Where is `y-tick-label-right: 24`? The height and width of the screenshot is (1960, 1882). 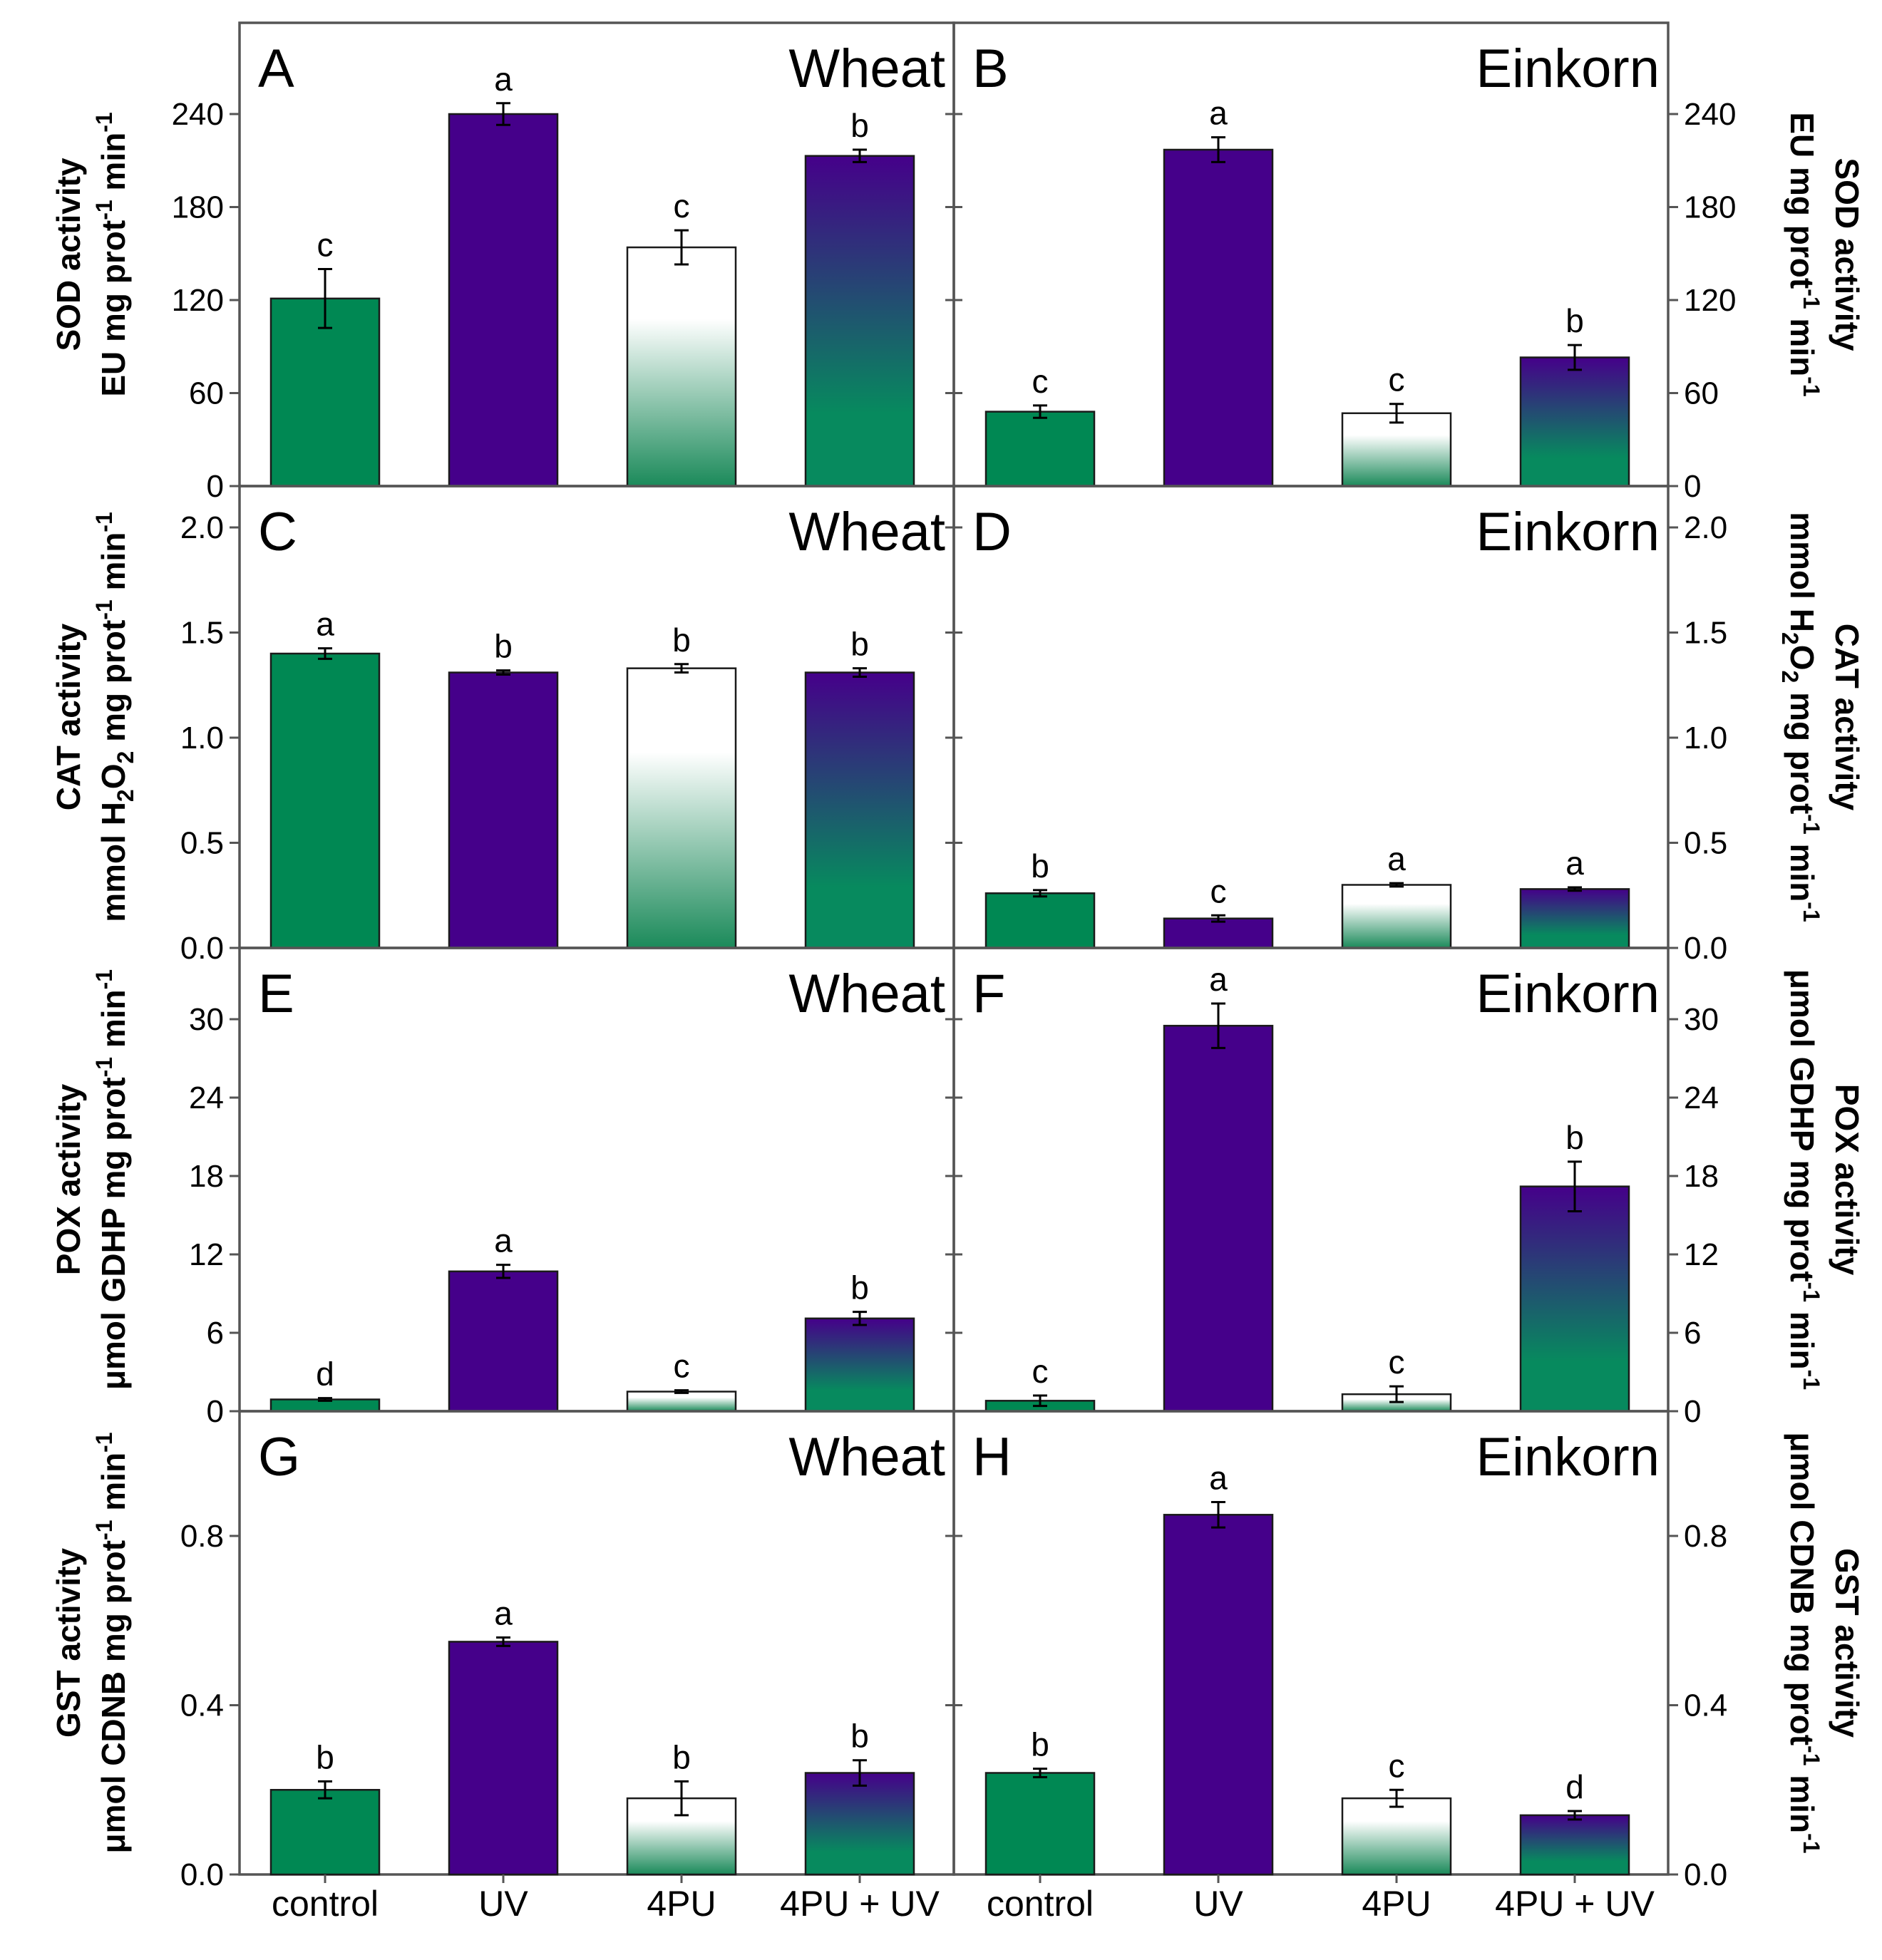 y-tick-label-right: 24 is located at coordinates (1701, 1097).